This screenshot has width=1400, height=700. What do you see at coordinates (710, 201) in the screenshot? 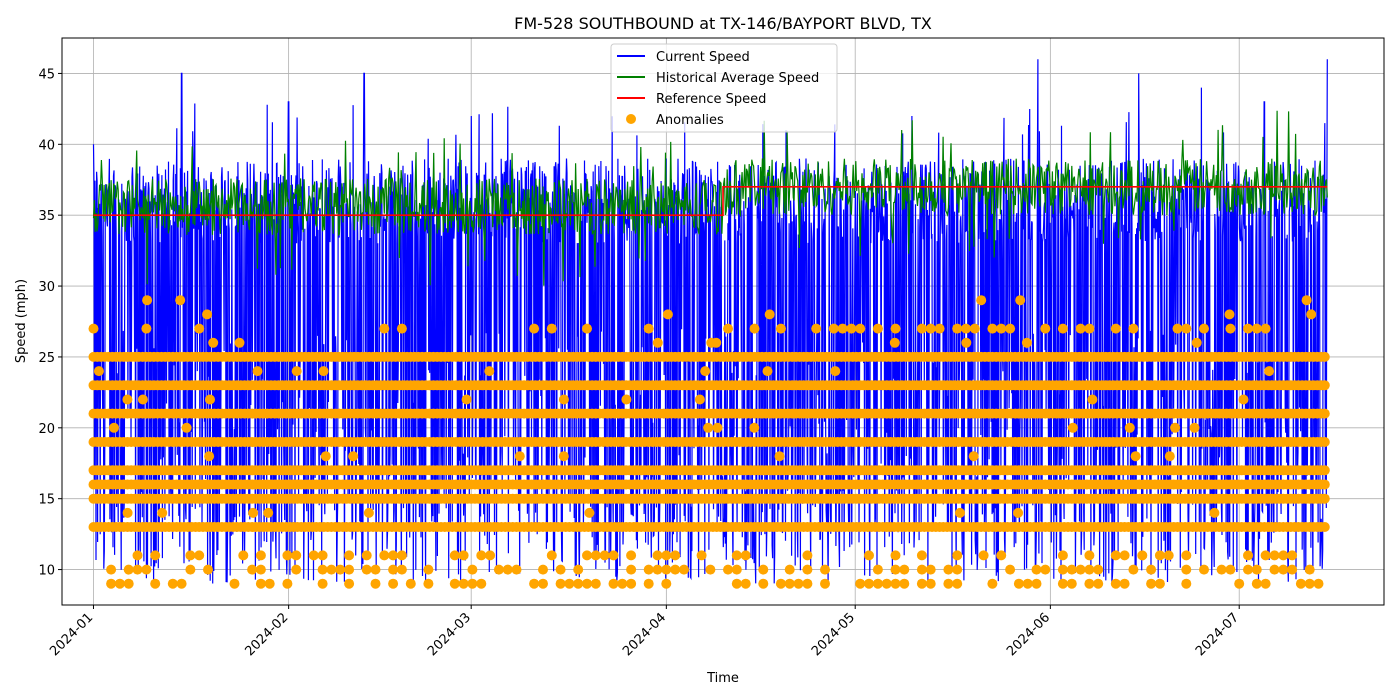
I see `reference-speed-line` at bounding box center [710, 201].